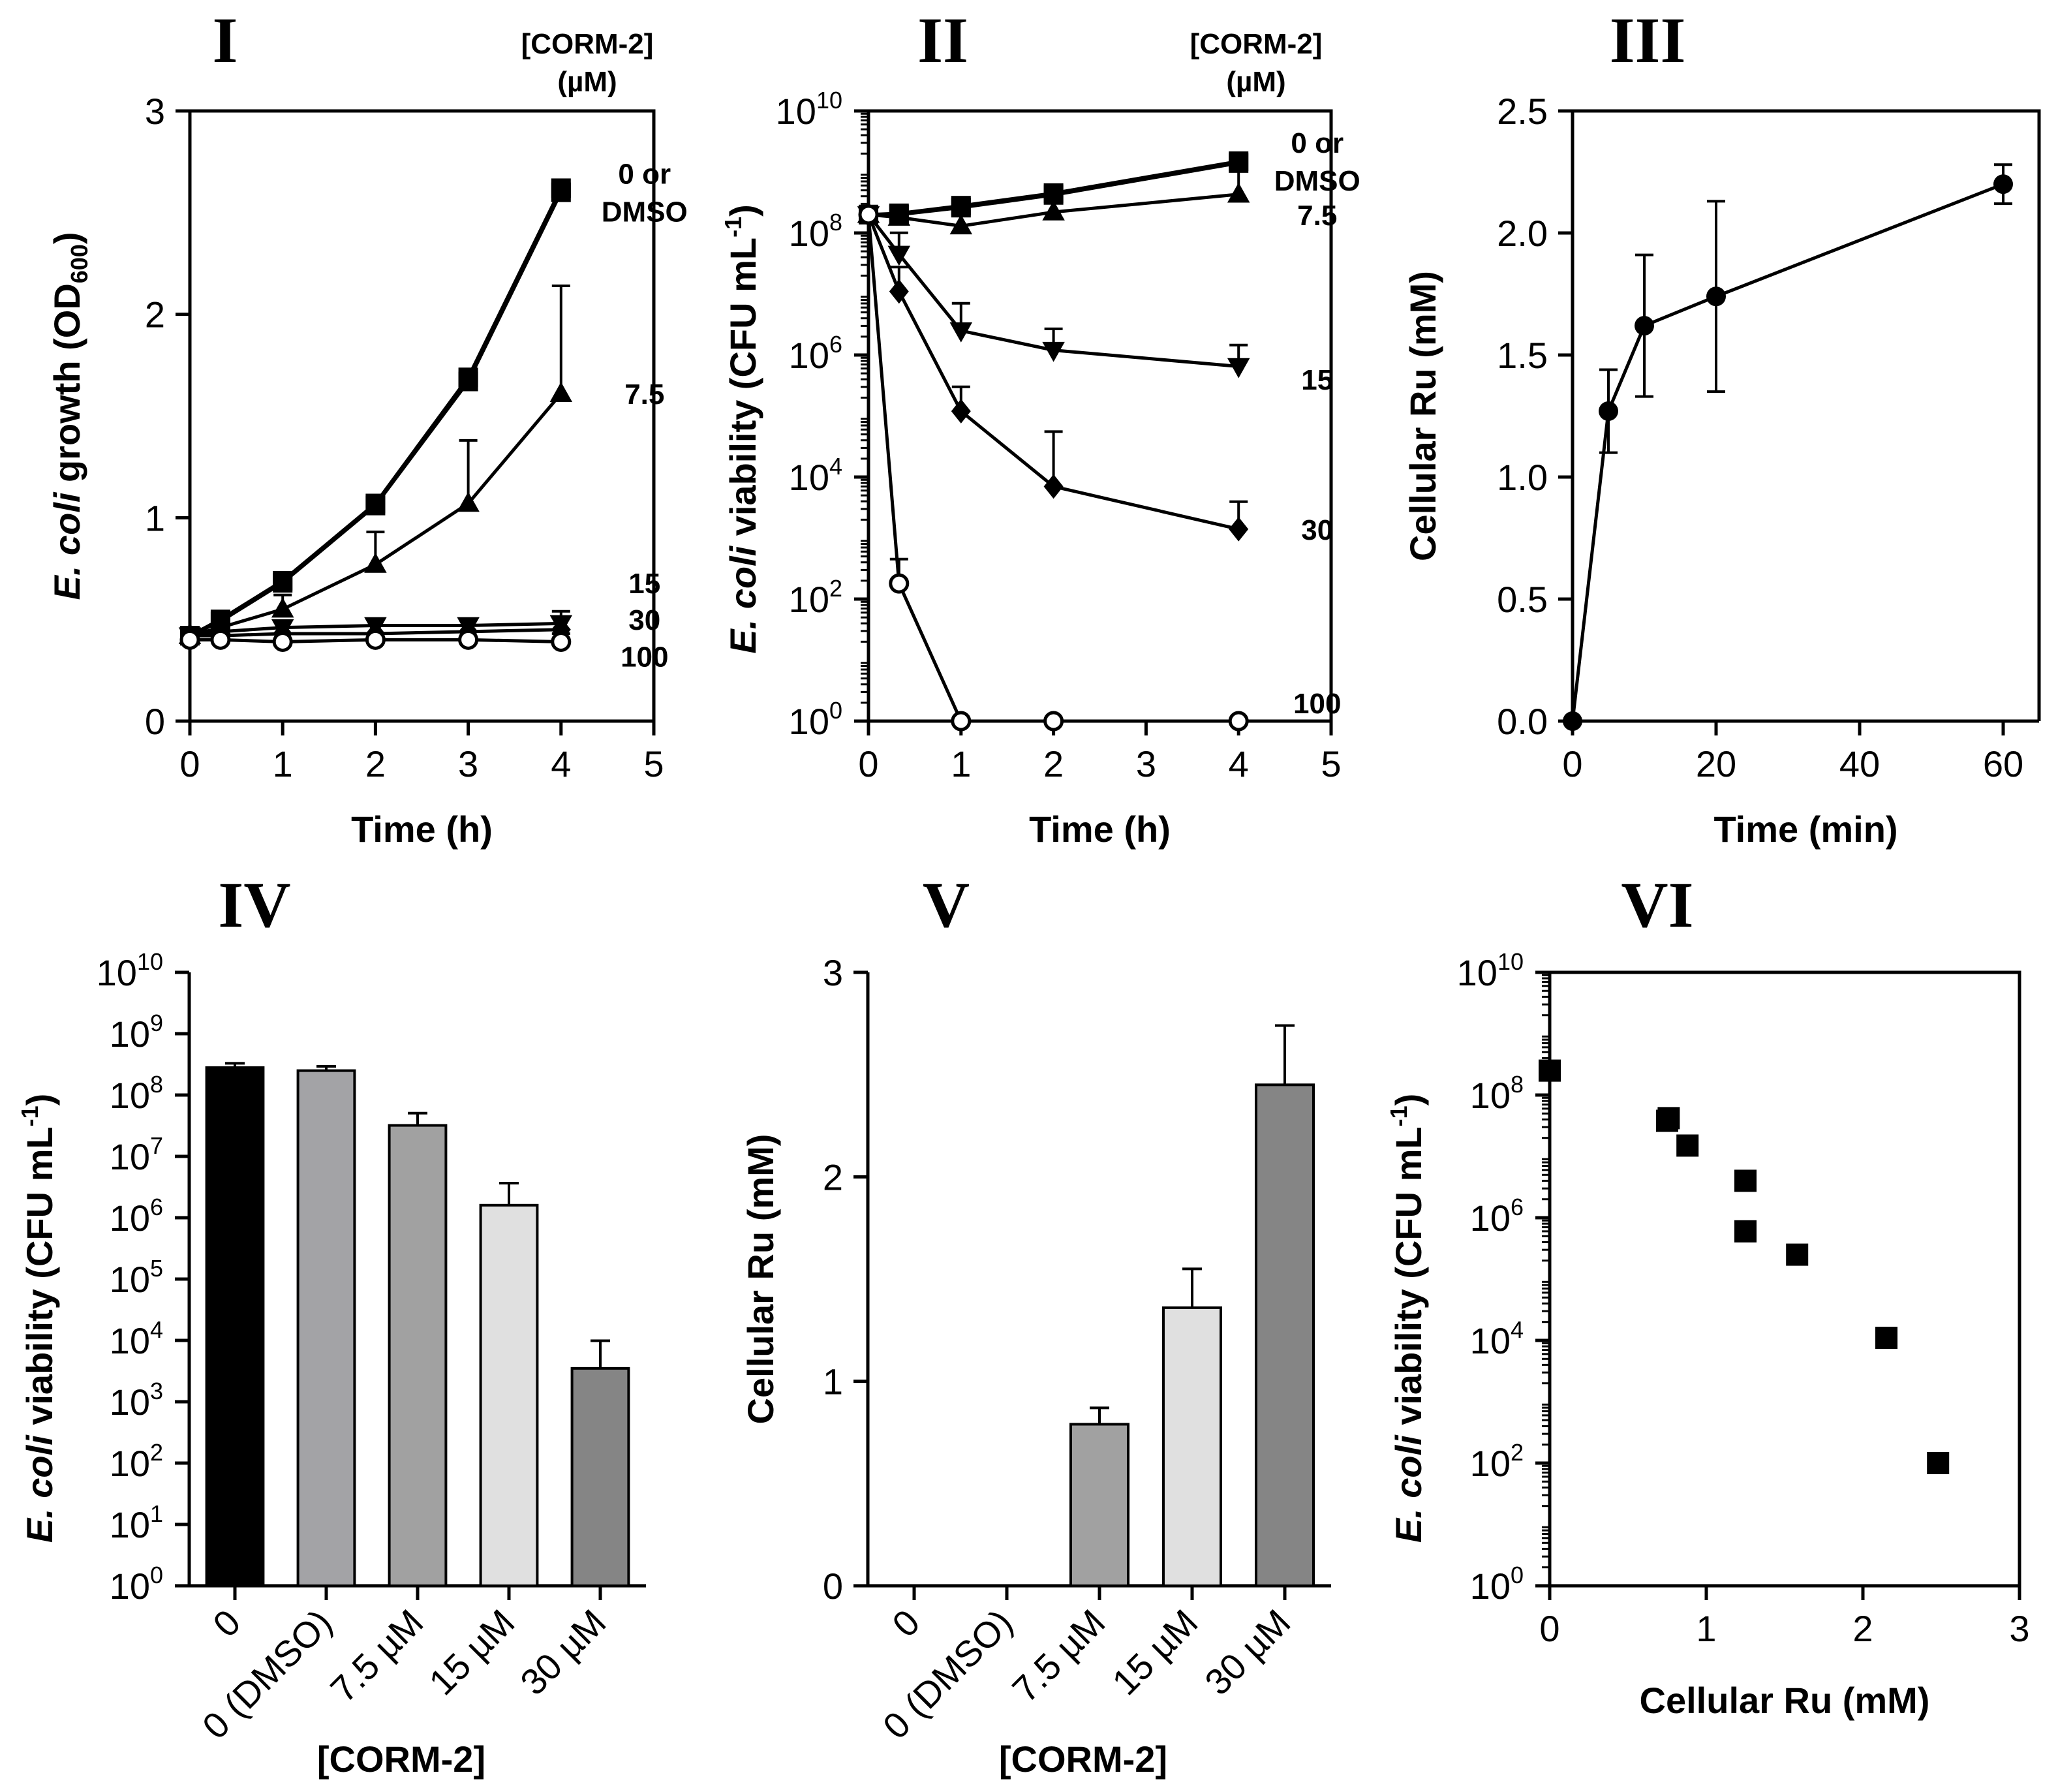  What do you see at coordinates (1785, 1700) in the screenshot?
I see `x-axis-title: Cellular Ru (mM)` at bounding box center [1785, 1700].